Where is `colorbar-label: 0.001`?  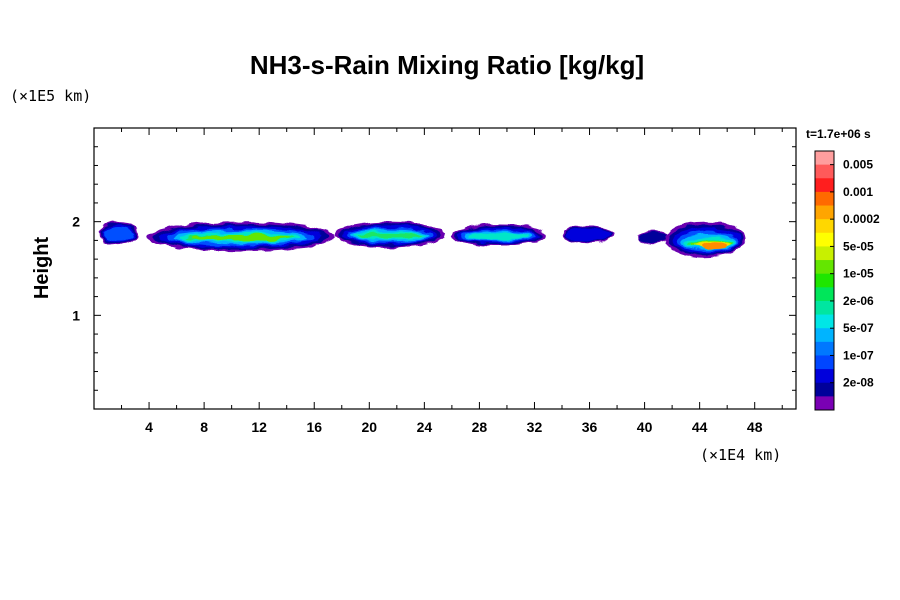 colorbar-label: 0.001 is located at coordinates (858, 192).